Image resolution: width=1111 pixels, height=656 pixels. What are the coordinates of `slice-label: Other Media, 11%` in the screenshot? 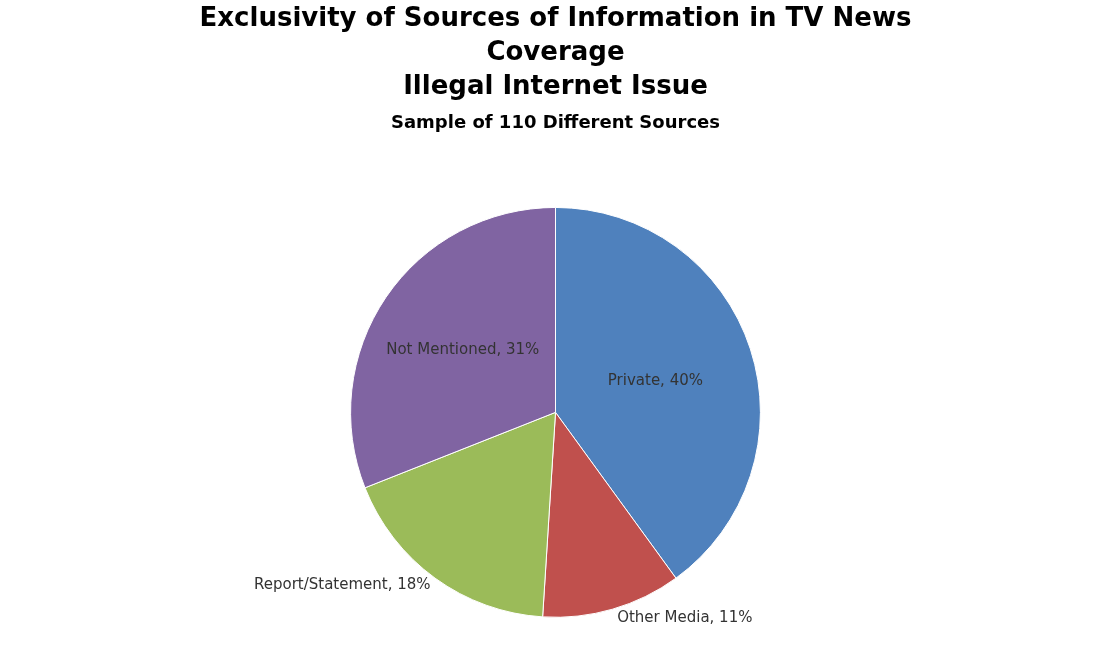 It's located at (685, 617).